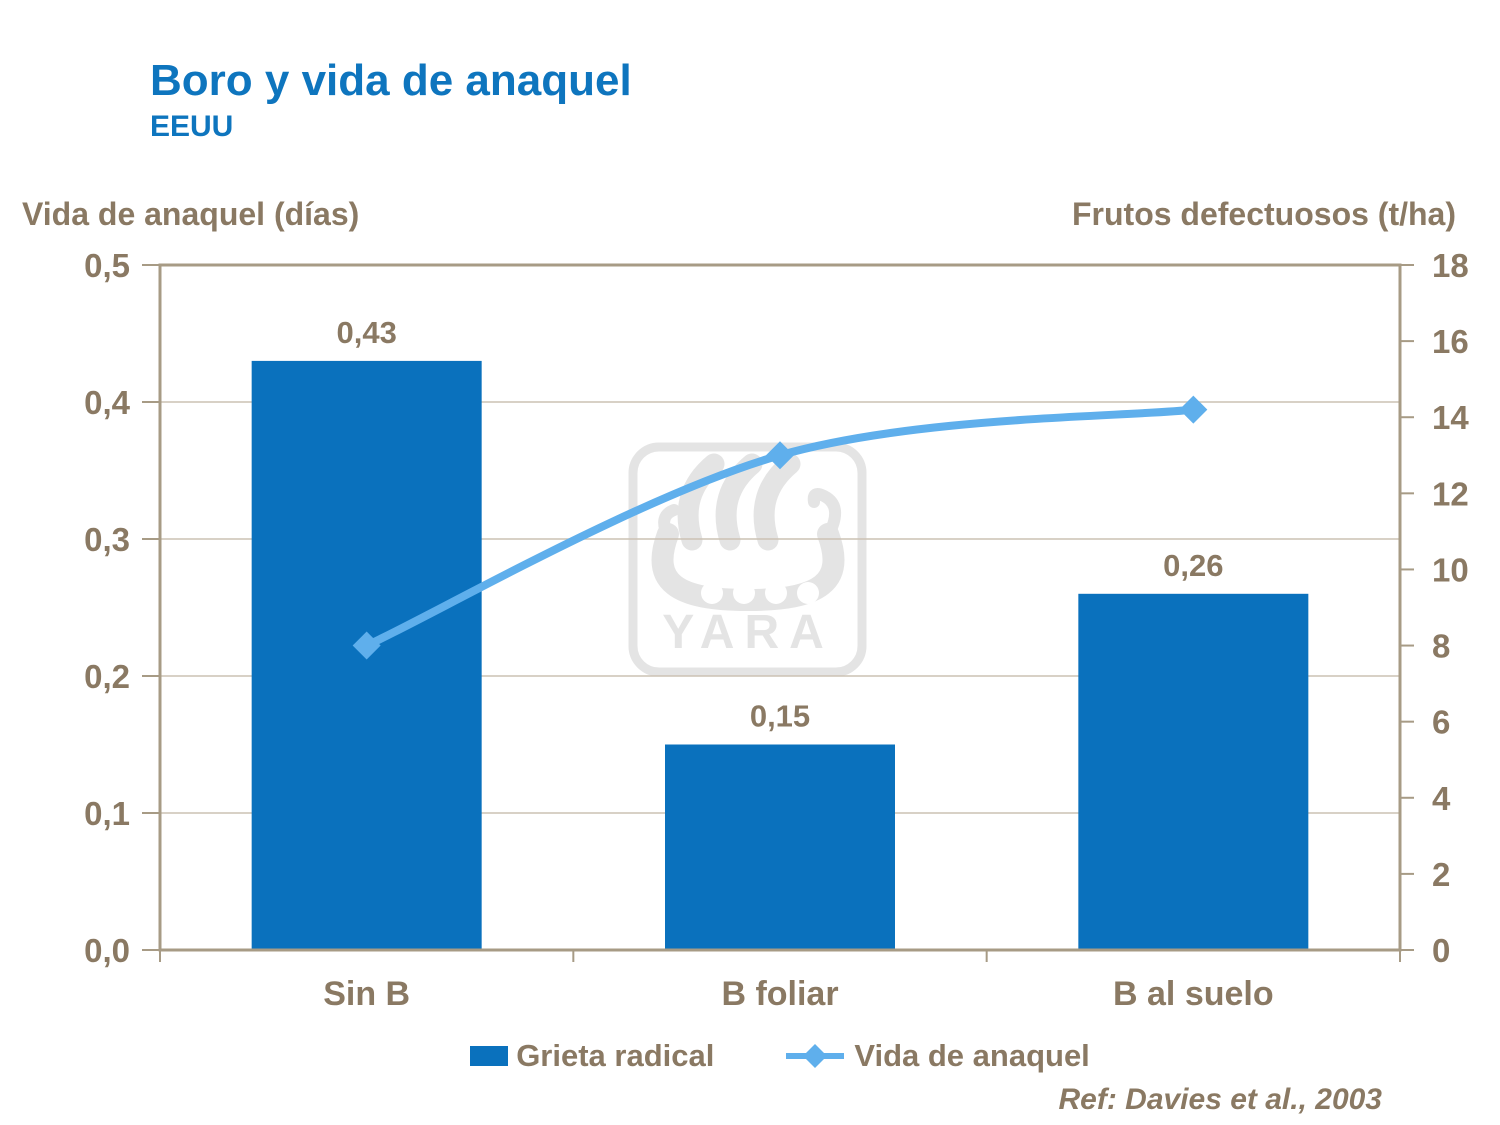  What do you see at coordinates (747, 559) in the screenshot?
I see `viking-ship-icon: YARA` at bounding box center [747, 559].